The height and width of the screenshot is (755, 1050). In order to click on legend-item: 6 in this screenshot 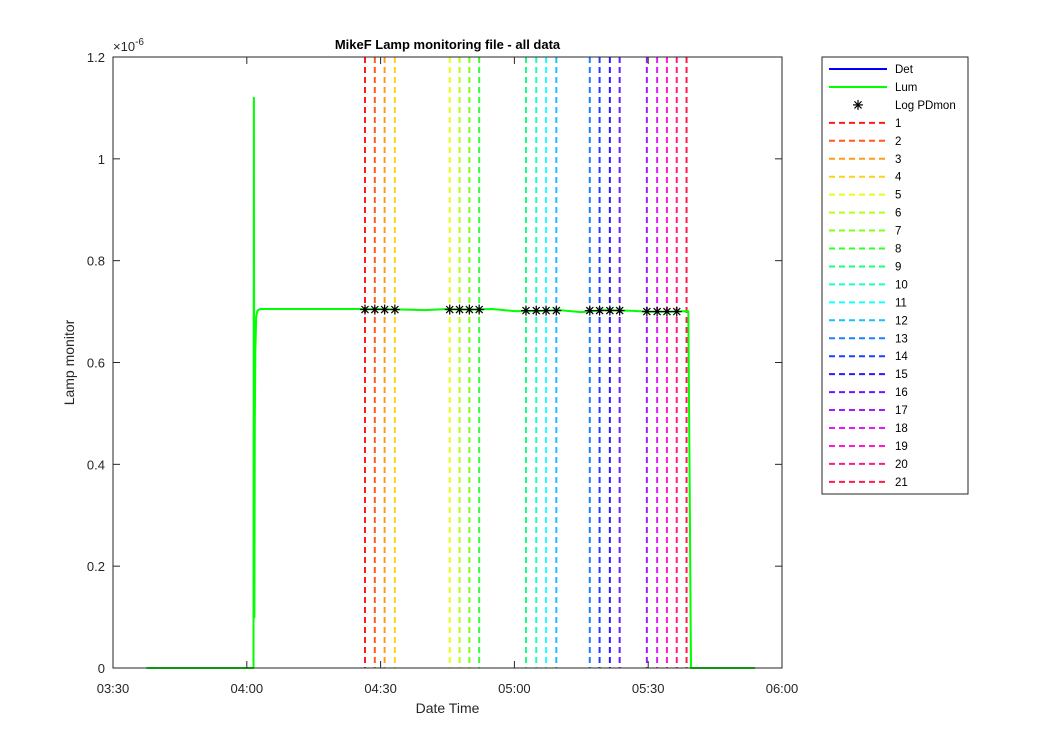, I will do `click(865, 214)`.